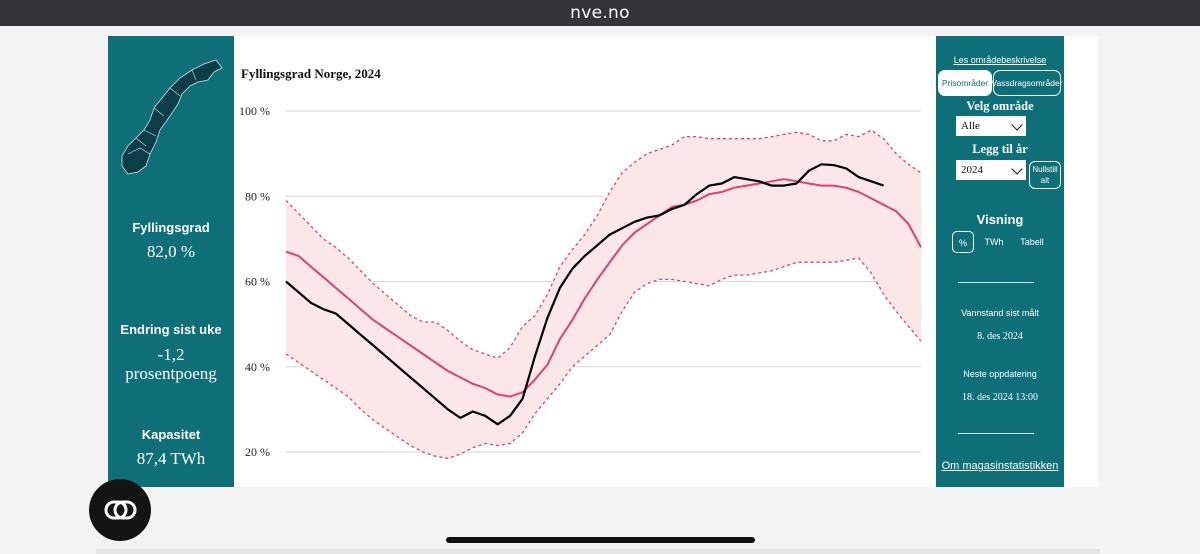 This screenshot has width=1200, height=554. What do you see at coordinates (1000, 313) in the screenshot?
I see `vannstand-label: Vannstand sist målt` at bounding box center [1000, 313].